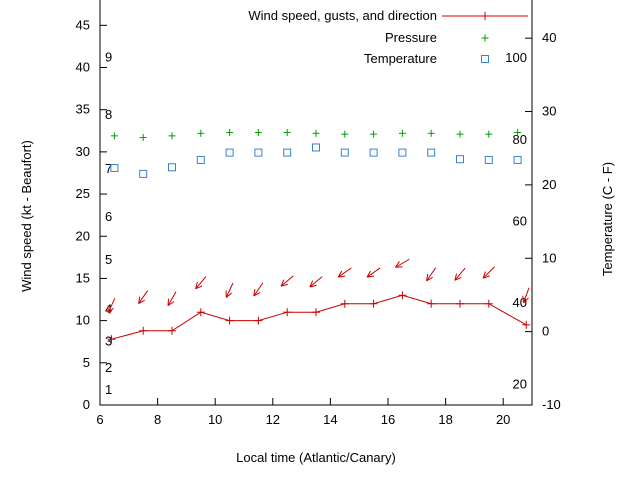 This screenshot has height=480, width=640. What do you see at coordinates (99, 419) in the screenshot?
I see `x-tick-label: 6` at bounding box center [99, 419].